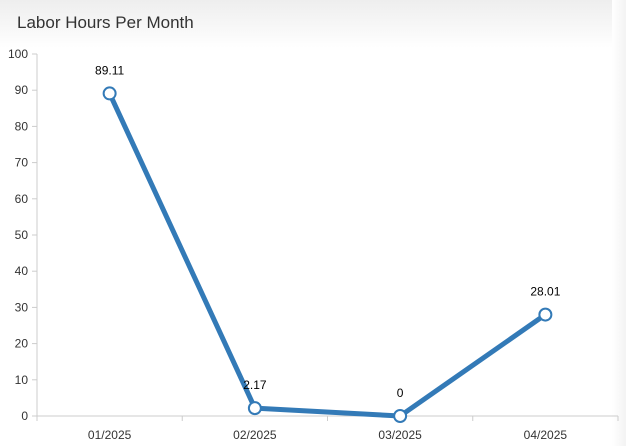 Image resolution: width=626 pixels, height=446 pixels. What do you see at coordinates (22, 163) in the screenshot?
I see `y-tick-label: 70` at bounding box center [22, 163].